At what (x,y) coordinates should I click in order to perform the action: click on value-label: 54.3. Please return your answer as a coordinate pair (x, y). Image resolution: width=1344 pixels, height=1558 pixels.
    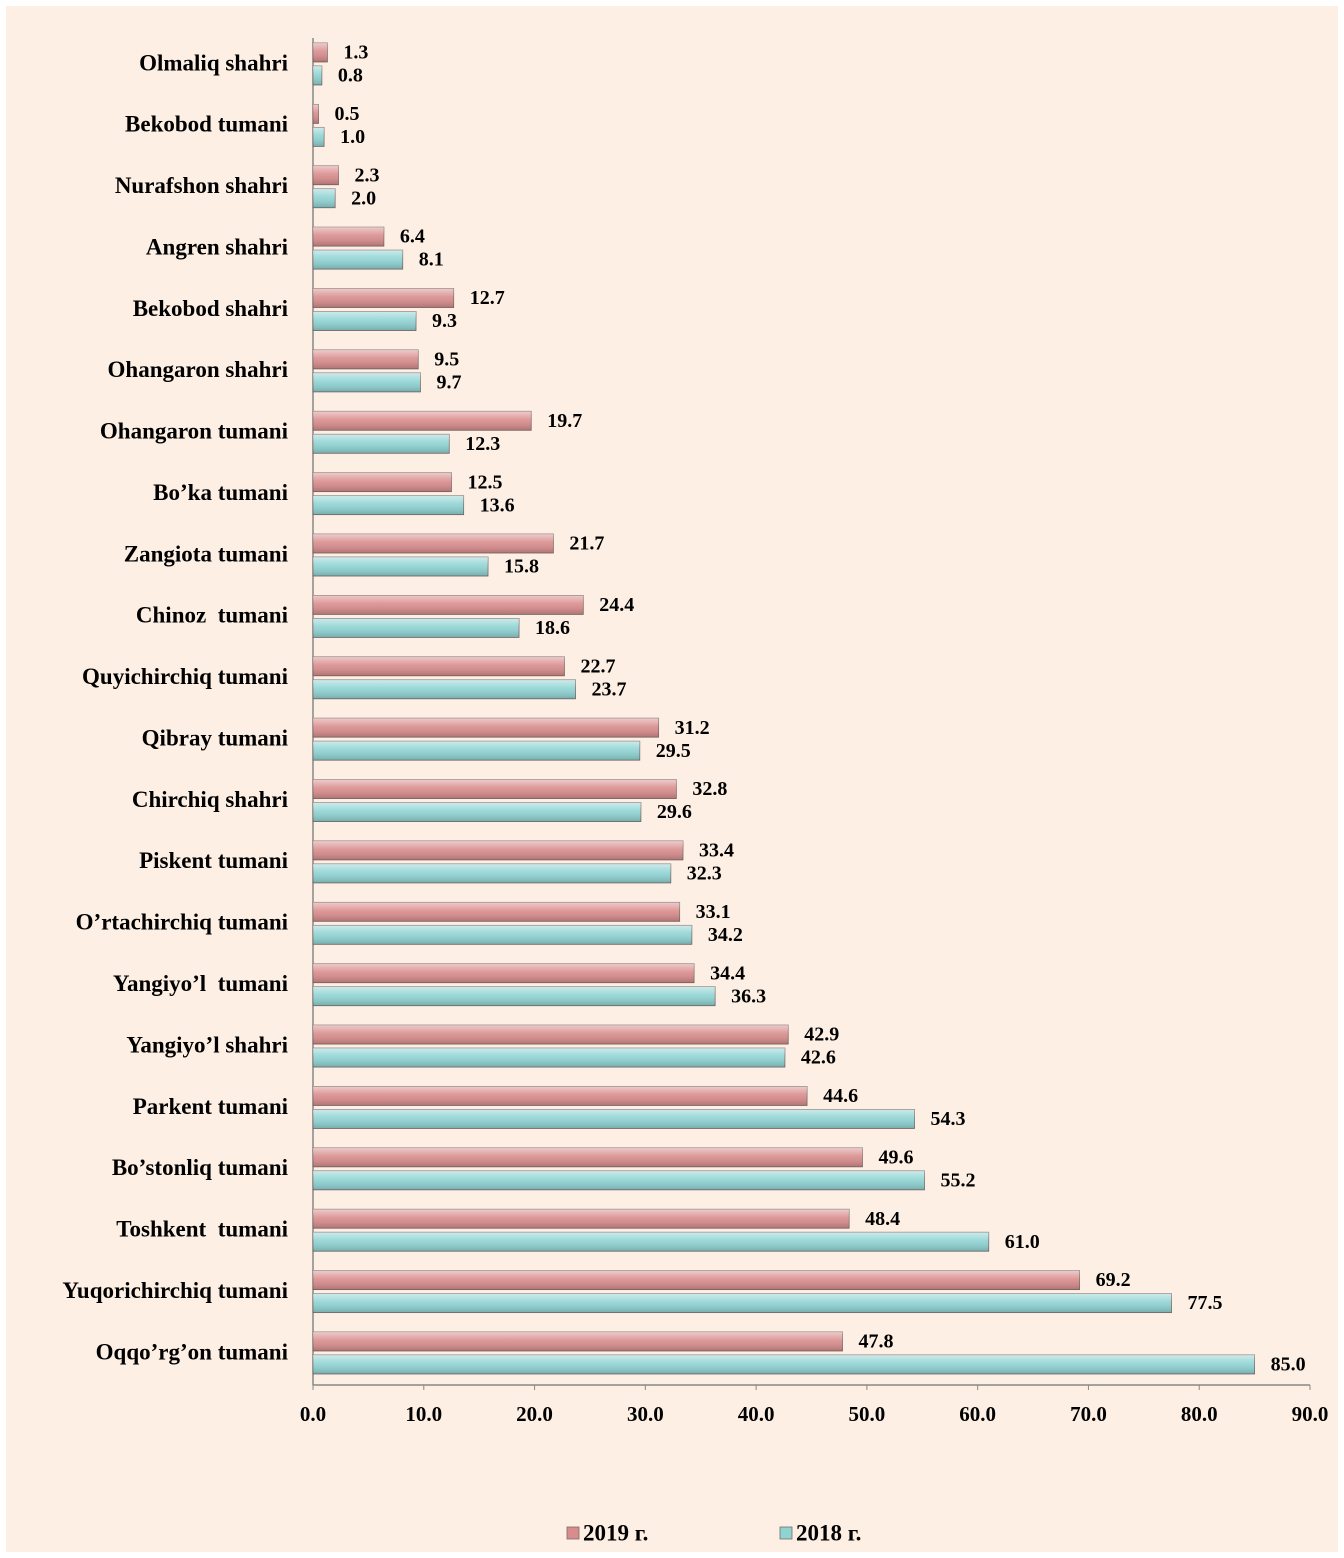
    Looking at the image, I should click on (948, 1119).